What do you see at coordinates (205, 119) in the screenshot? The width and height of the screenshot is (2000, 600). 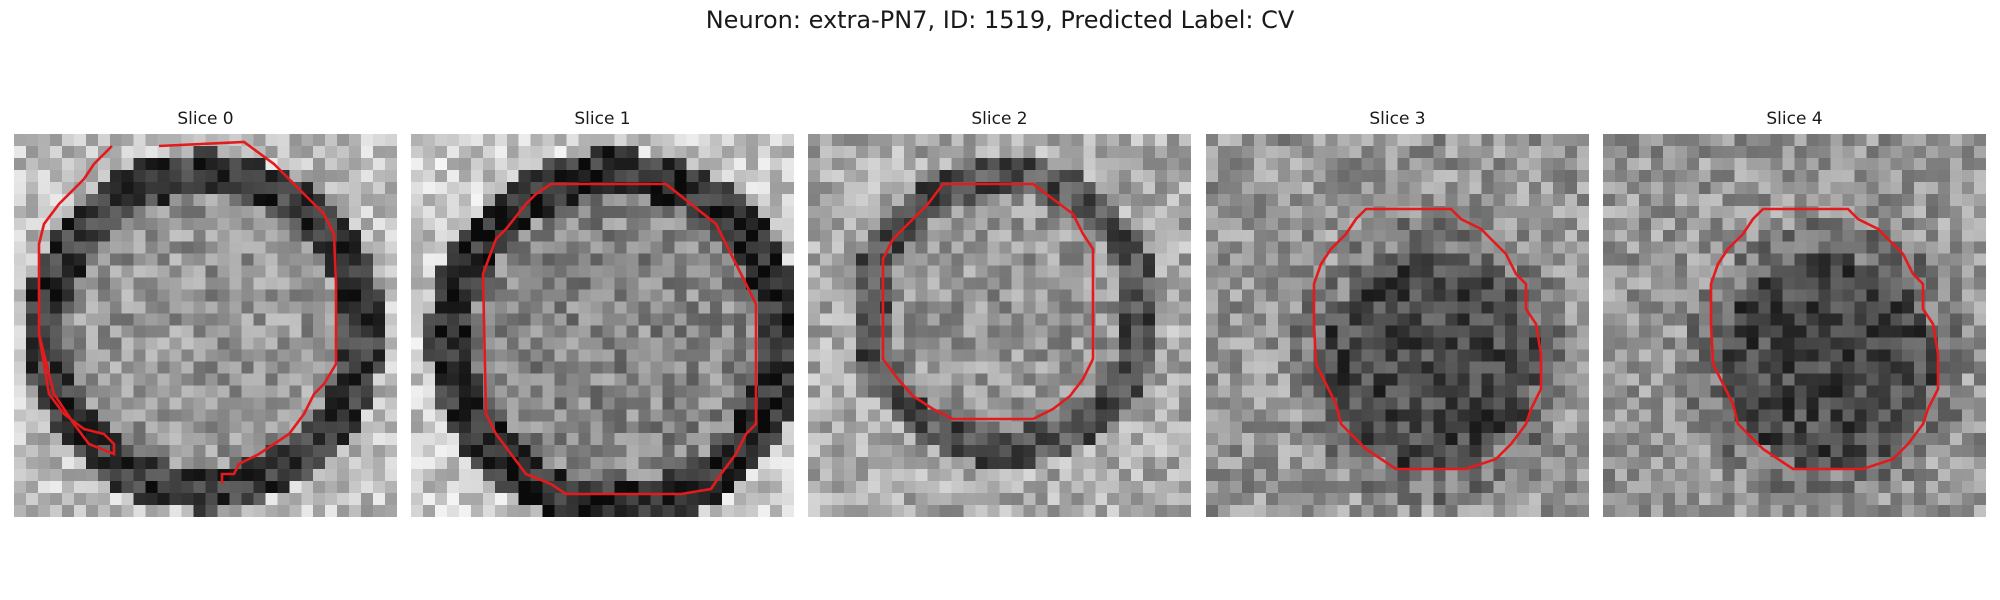 I see `slice-title-0: Slice 0` at bounding box center [205, 119].